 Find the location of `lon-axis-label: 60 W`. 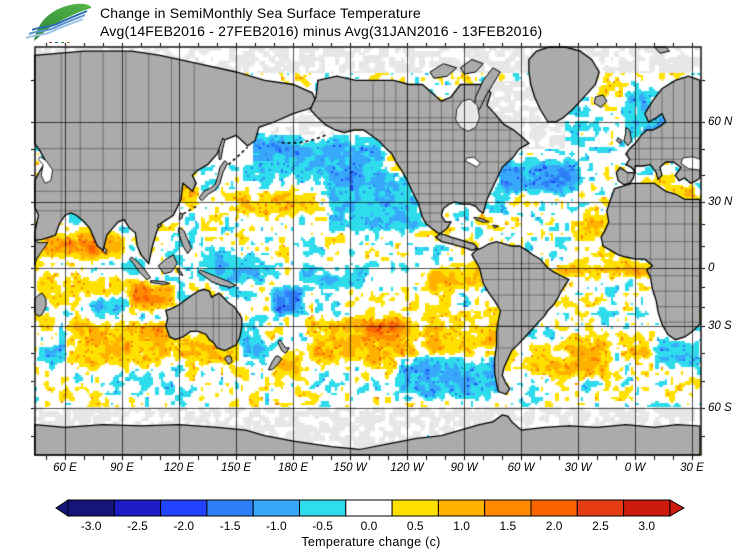

lon-axis-label: 60 W is located at coordinates (521, 468).